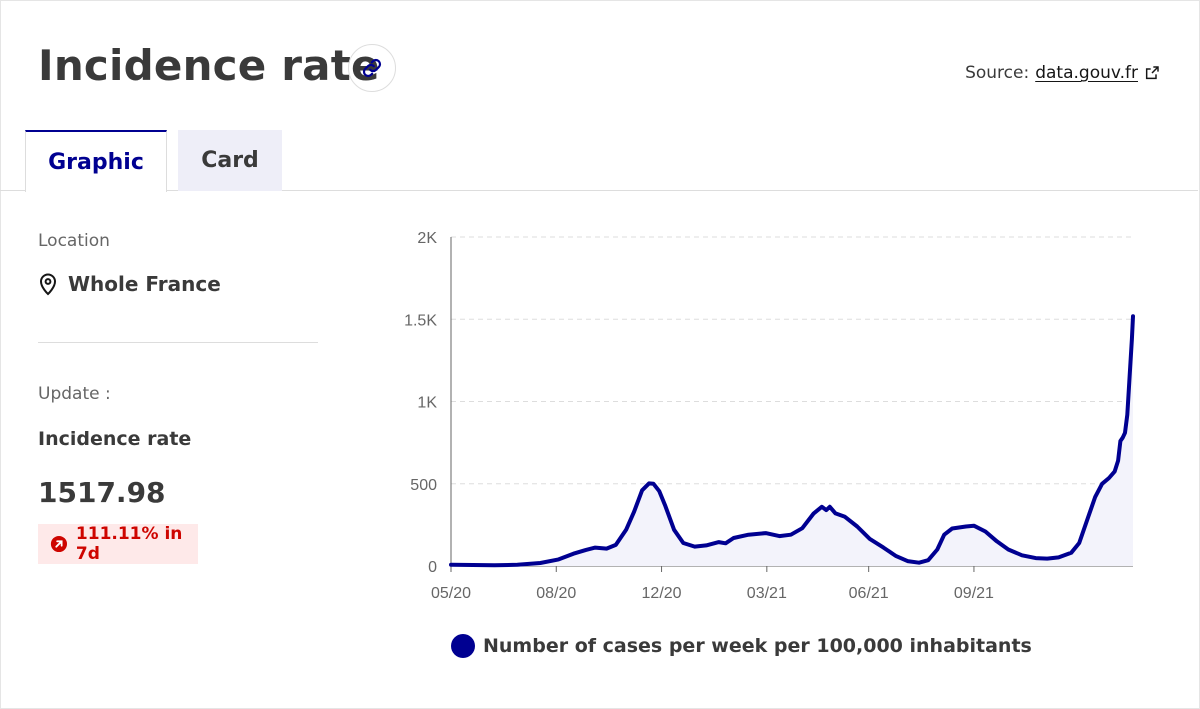 This screenshot has width=1200, height=709. What do you see at coordinates (96, 161) in the screenshot?
I see `tab-graphic: Graphic` at bounding box center [96, 161].